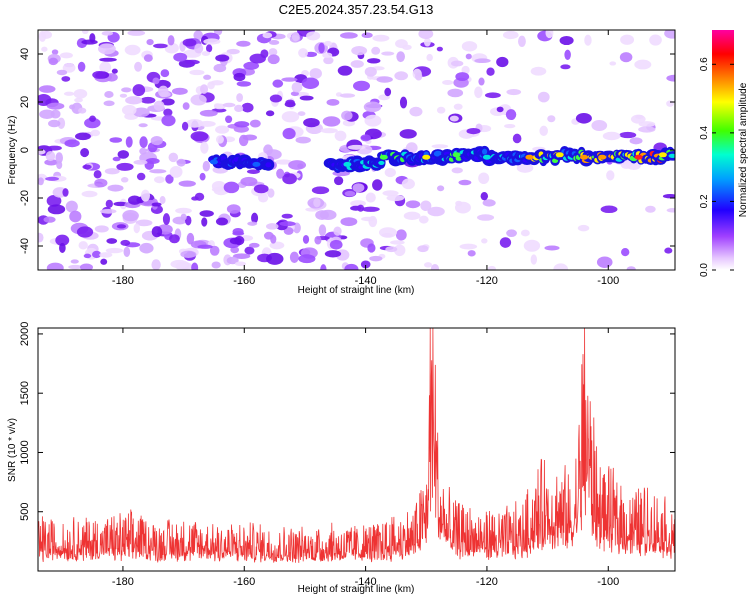 The height and width of the screenshot is (600, 750). What do you see at coordinates (25, 512) in the screenshot?
I see `snr-y-tick-label: 500` at bounding box center [25, 512].